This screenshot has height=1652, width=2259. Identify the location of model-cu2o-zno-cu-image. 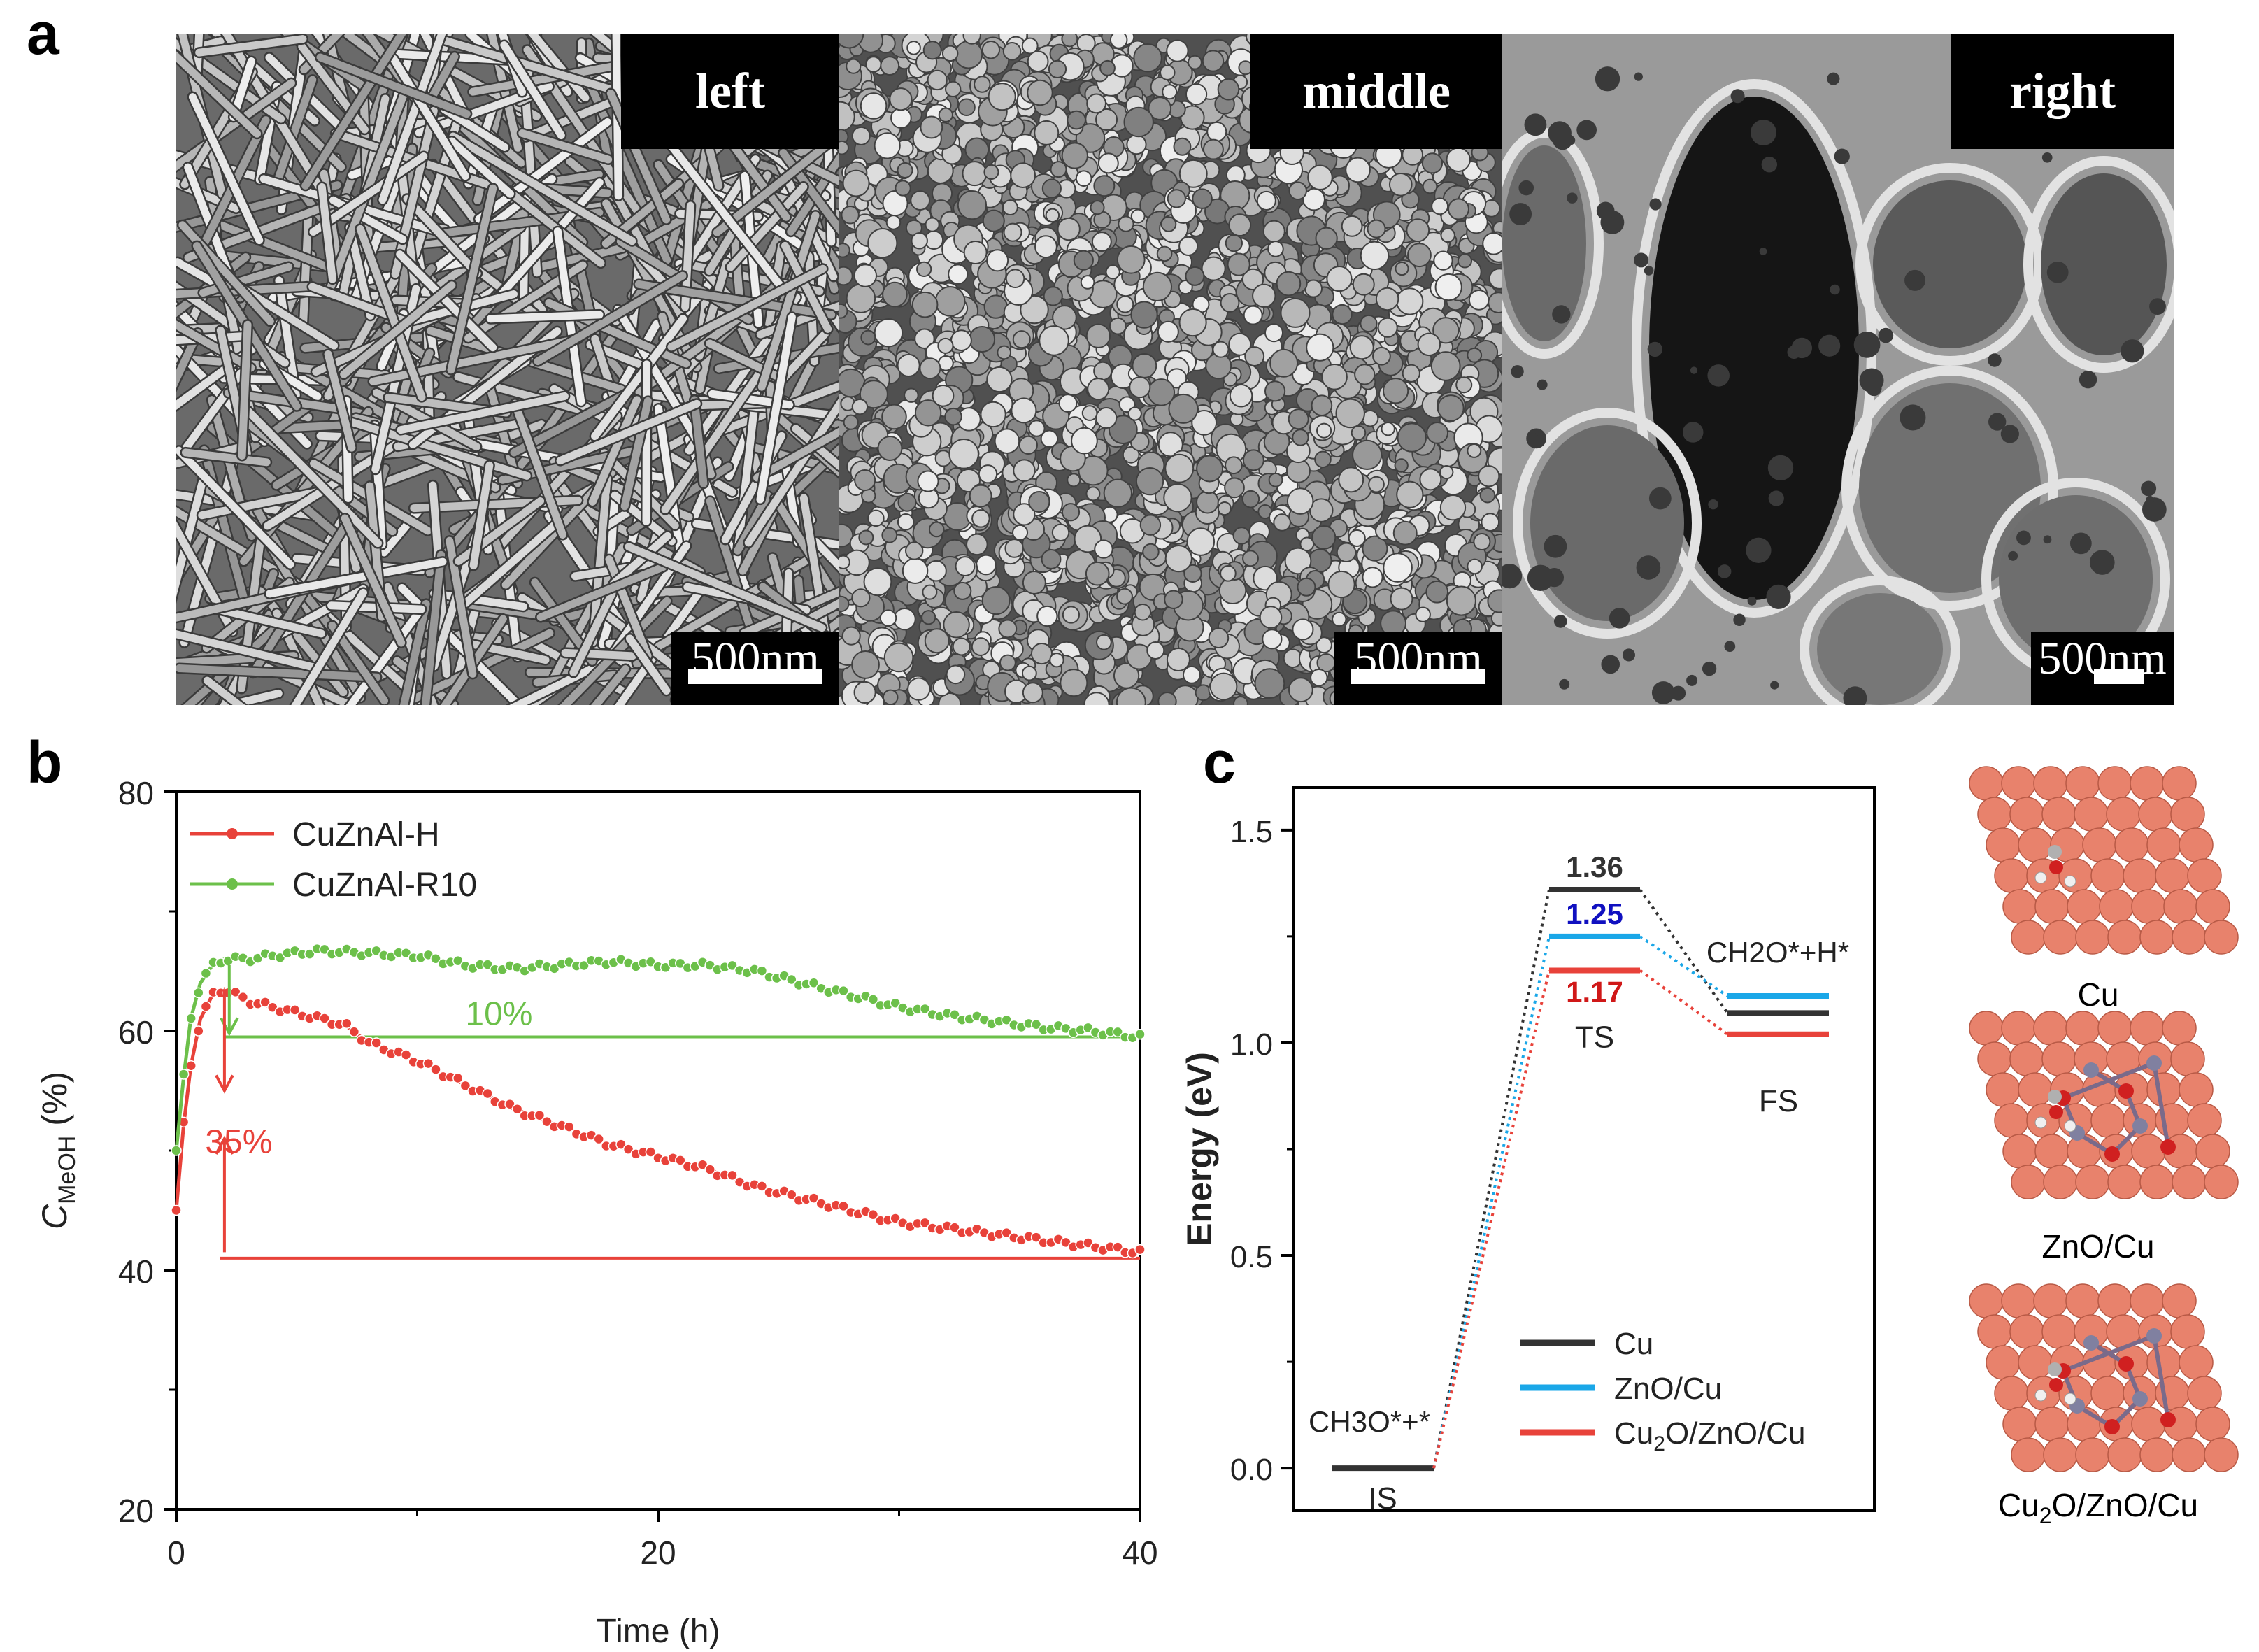
(2104, 1377).